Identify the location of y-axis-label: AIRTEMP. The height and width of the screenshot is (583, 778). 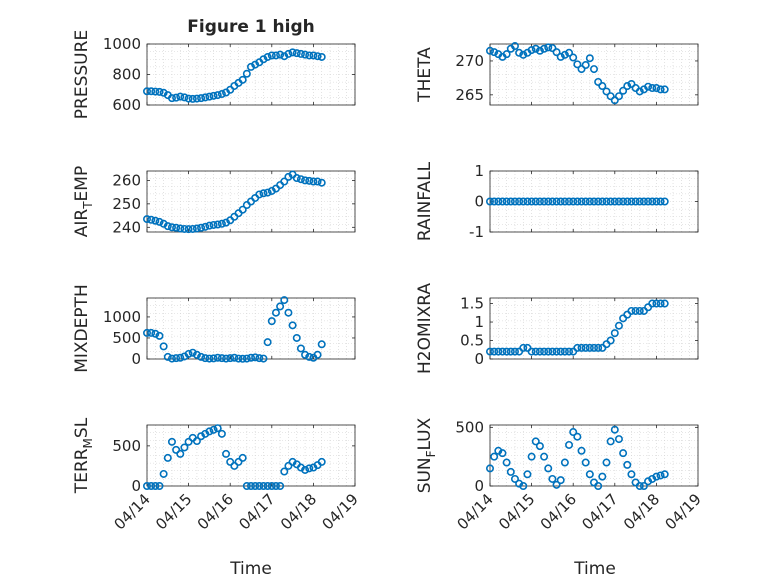
(83, 201).